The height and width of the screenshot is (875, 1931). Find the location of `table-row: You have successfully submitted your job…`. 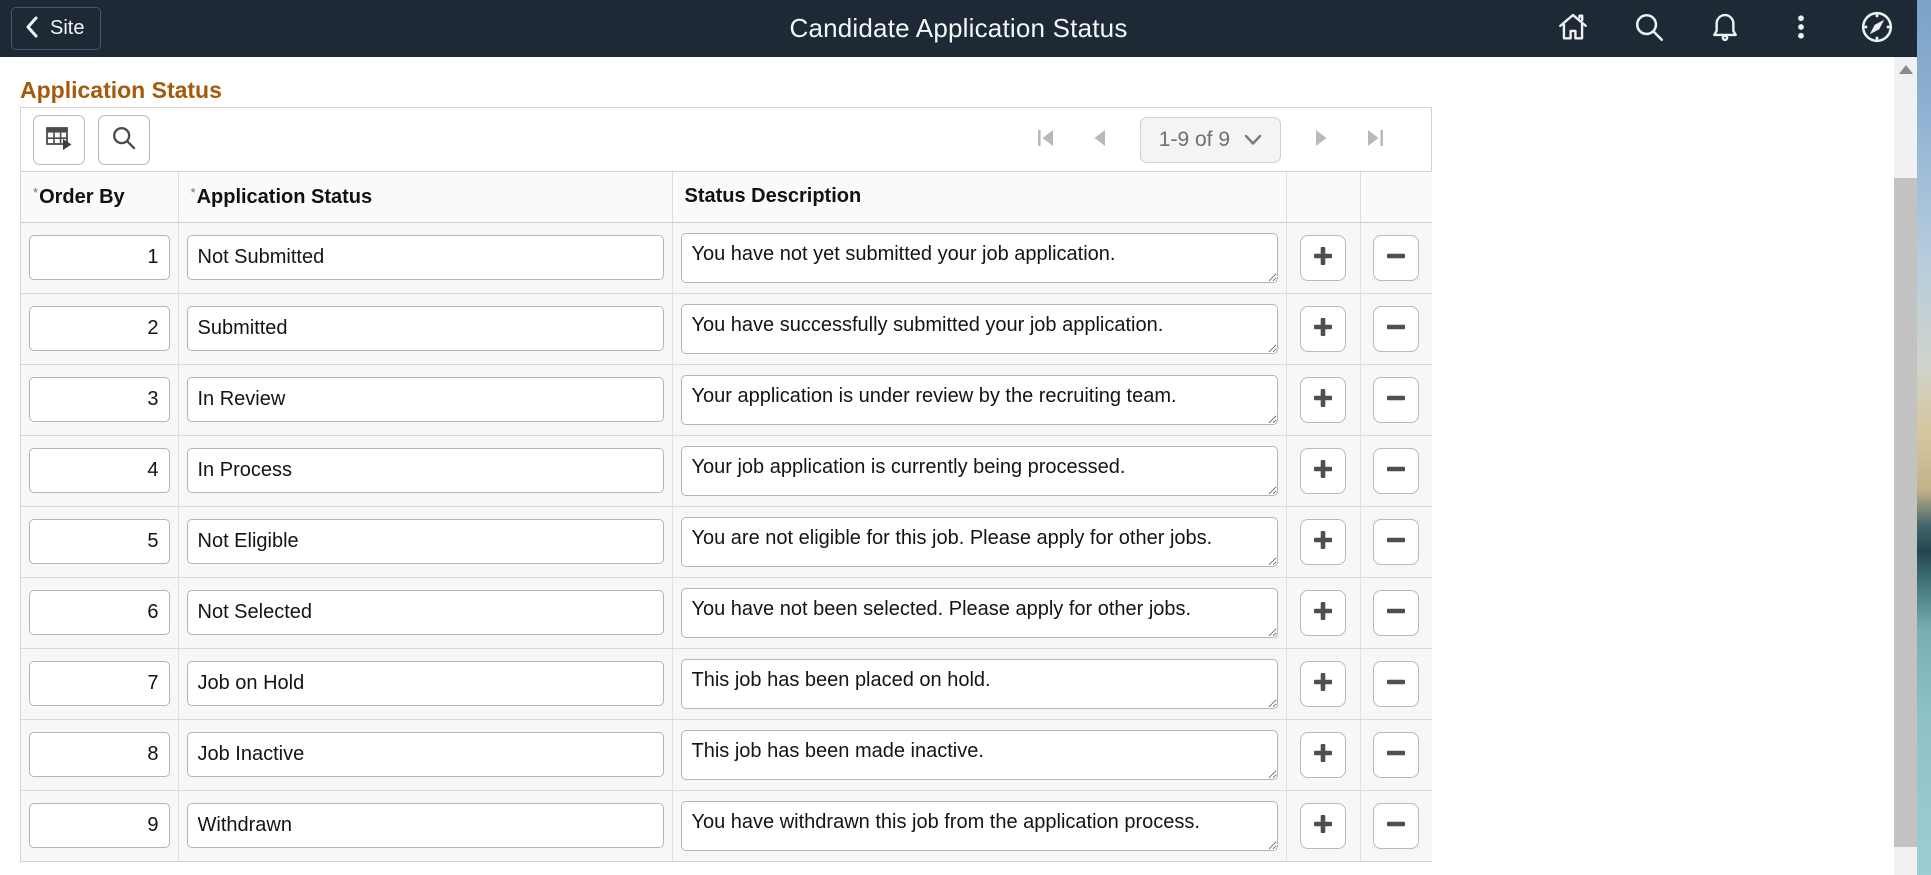

table-row: You have successfully submitted your job… is located at coordinates (726, 329).